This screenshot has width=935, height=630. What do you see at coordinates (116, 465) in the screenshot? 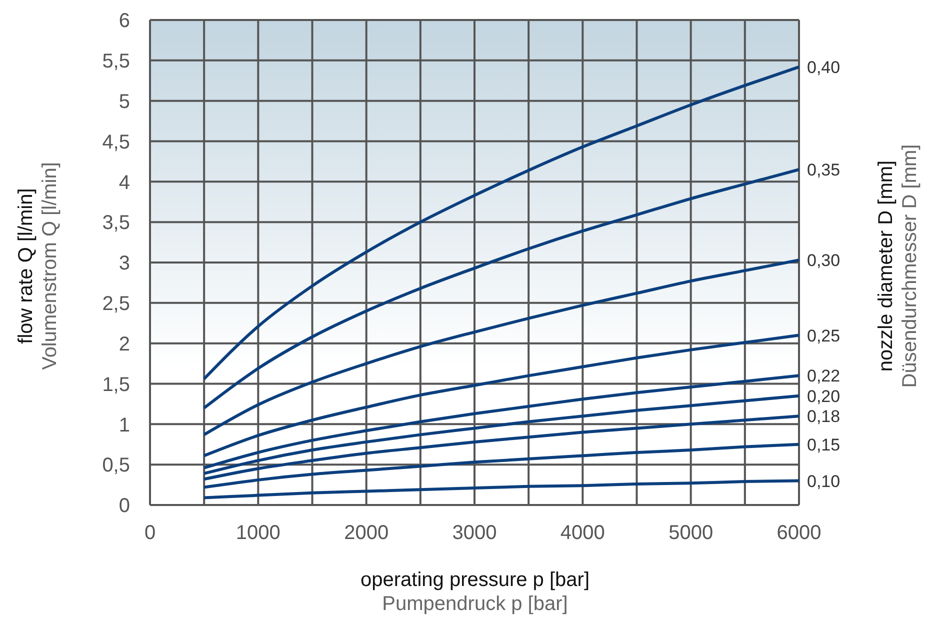
I see `y-tick-label: 0,5` at bounding box center [116, 465].